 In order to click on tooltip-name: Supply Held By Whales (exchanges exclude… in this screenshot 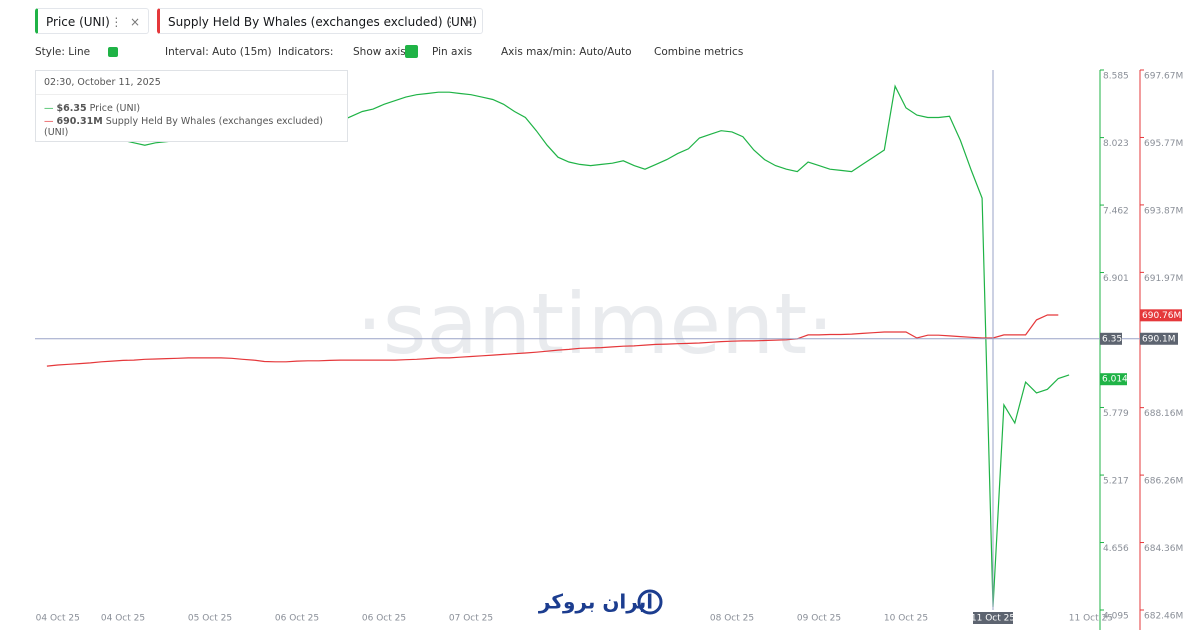, I will do `click(184, 127)`.